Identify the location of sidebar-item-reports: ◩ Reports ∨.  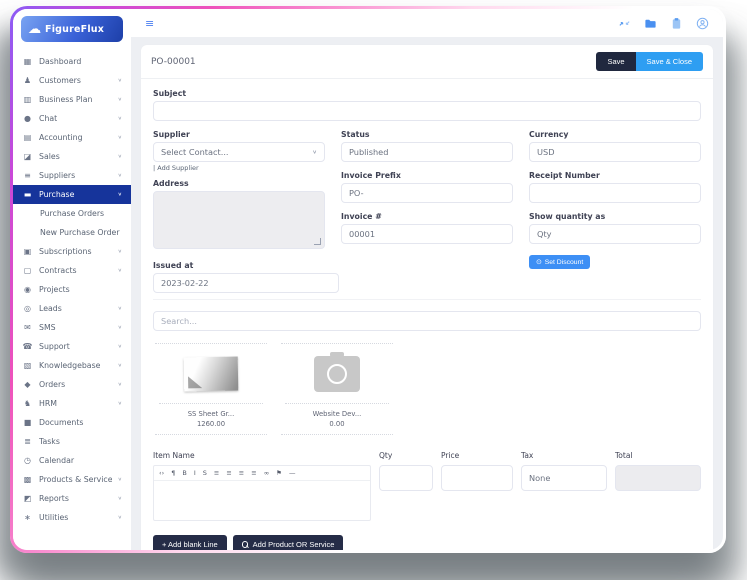
(72, 498).